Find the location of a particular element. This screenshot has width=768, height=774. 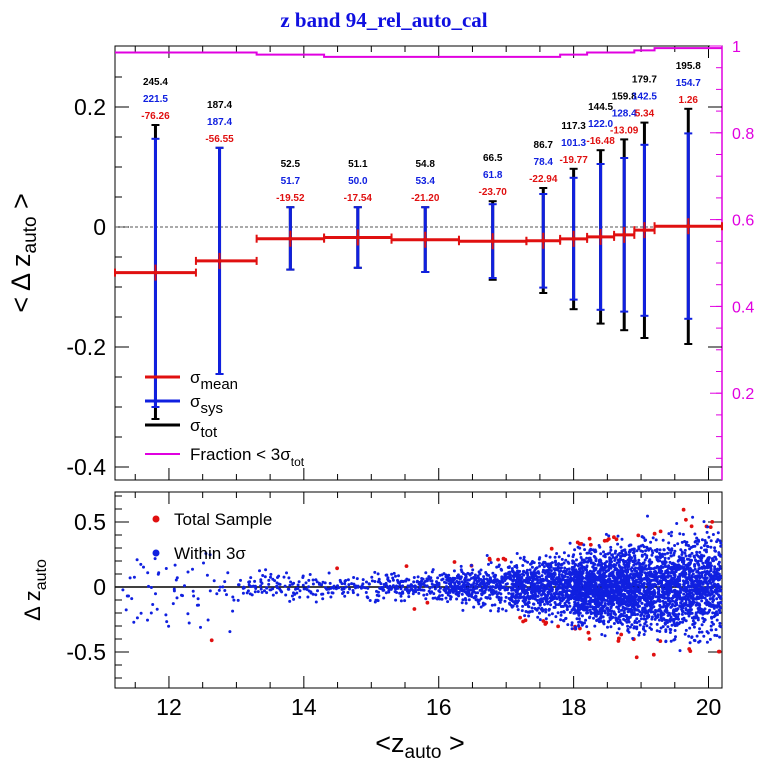

chart-title: z band 94_rel_auto_cal is located at coordinates (383, 20).